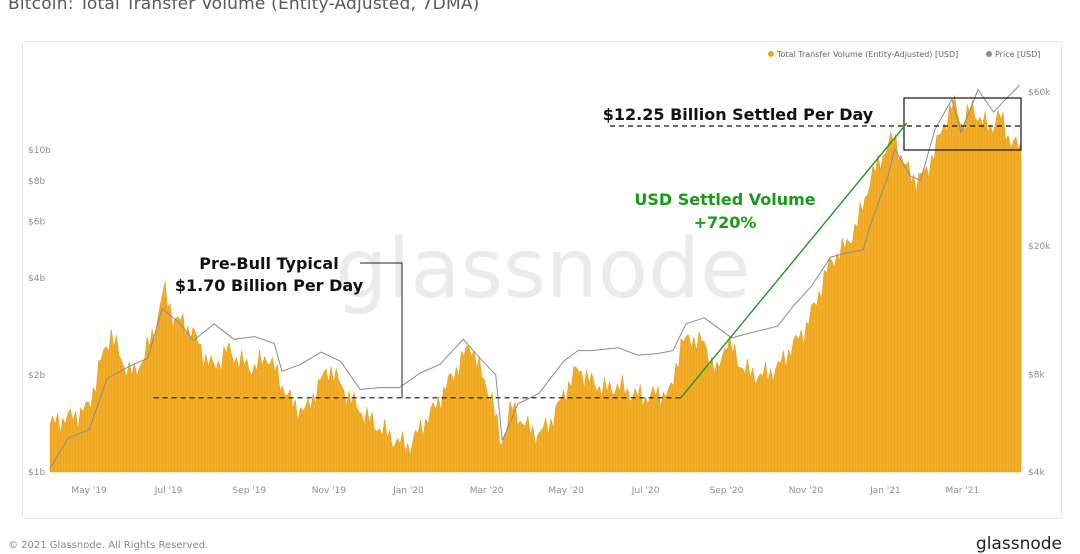 The width and height of the screenshot is (1080, 554). I want to click on pre-bull-label-line1: Pre-Bull Typical, so click(268, 263).